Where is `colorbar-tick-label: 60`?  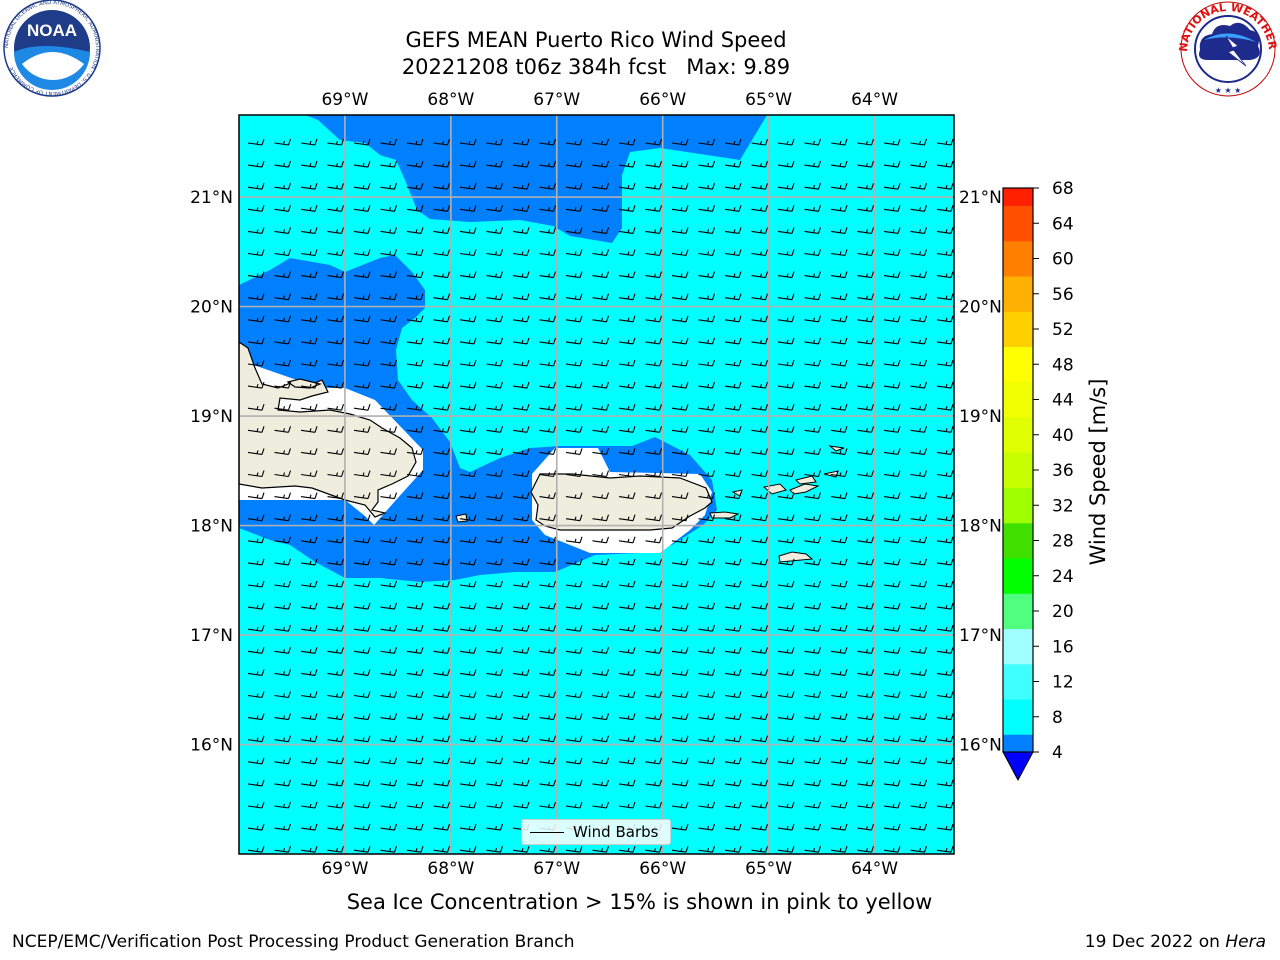 colorbar-tick-label: 60 is located at coordinates (1063, 260).